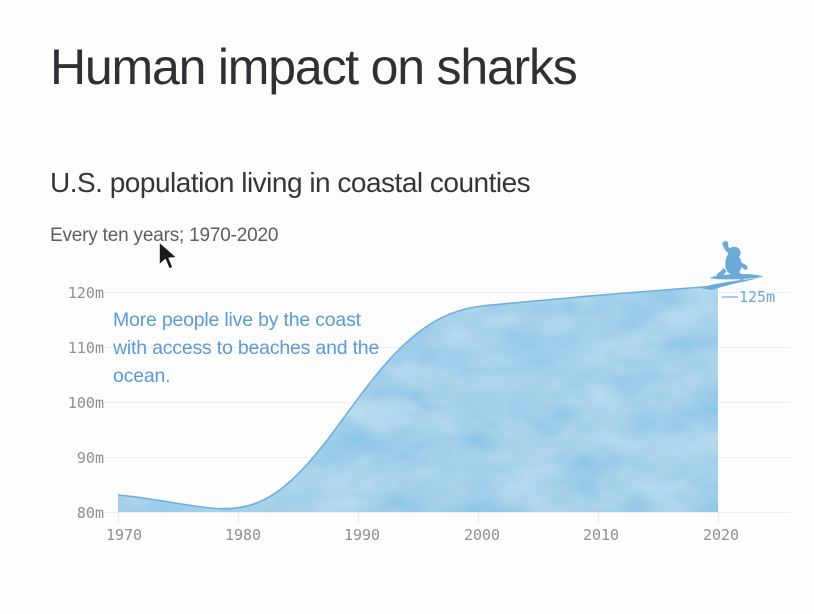  Describe the element at coordinates (314, 67) in the screenshot. I see `page-title: Human impact on sharks` at that location.